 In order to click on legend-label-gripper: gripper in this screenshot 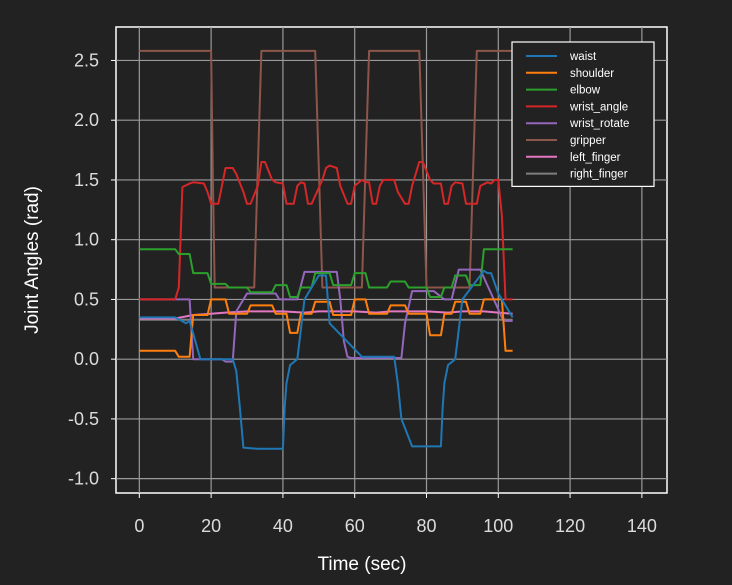, I will do `click(588, 141)`.